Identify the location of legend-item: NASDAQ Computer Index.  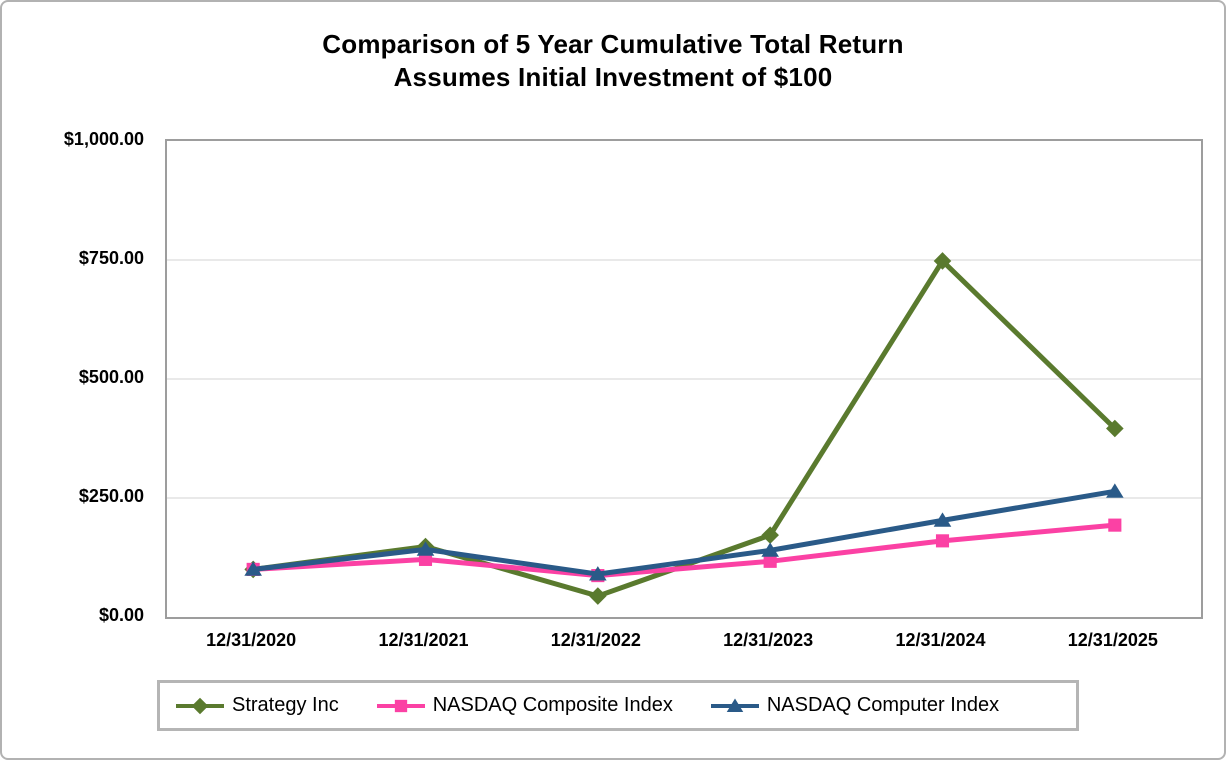
(855, 705).